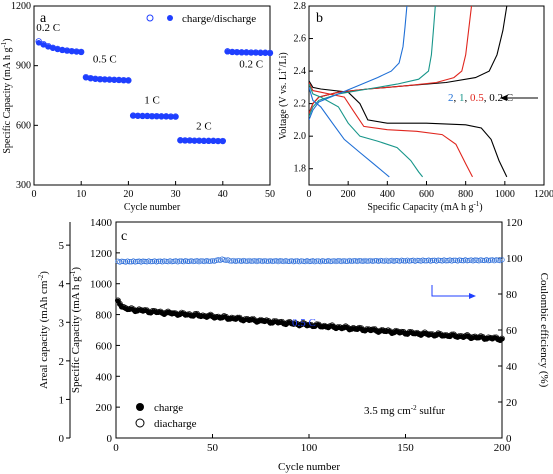  Describe the element at coordinates (62, 285) in the screenshot. I see `areal-tick-label: 4` at that location.